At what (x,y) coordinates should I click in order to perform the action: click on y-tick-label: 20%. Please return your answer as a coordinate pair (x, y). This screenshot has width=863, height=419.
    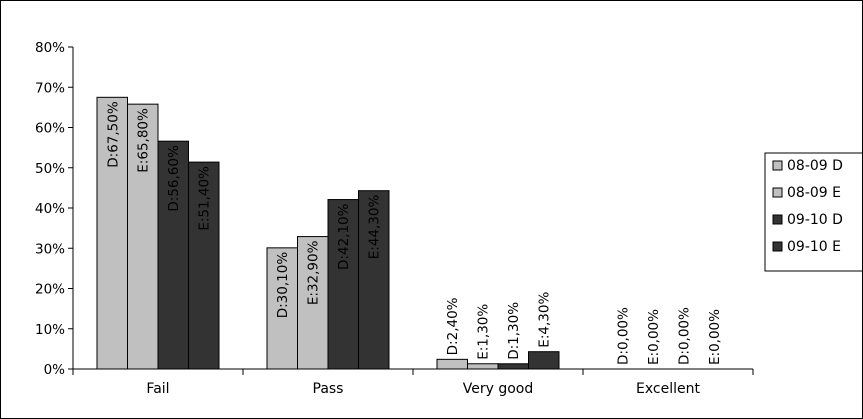
    Looking at the image, I should click on (50, 290).